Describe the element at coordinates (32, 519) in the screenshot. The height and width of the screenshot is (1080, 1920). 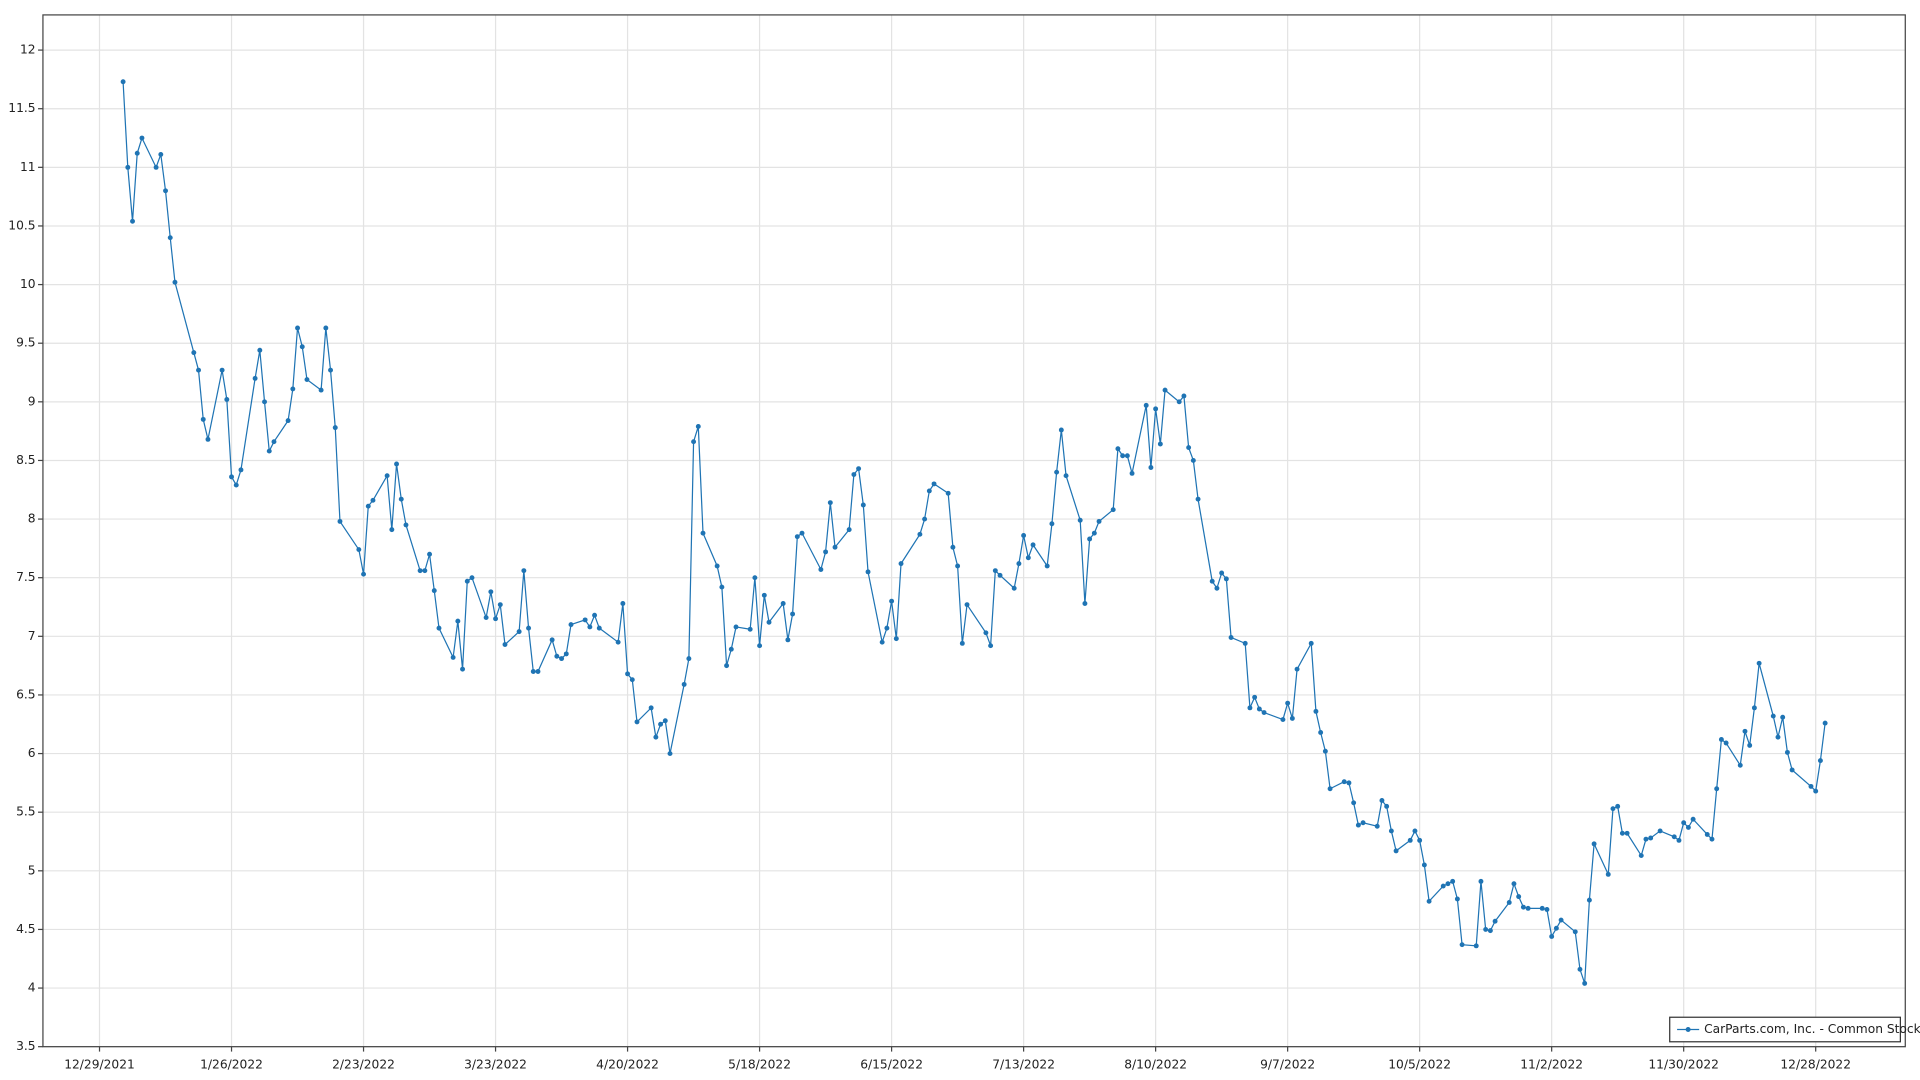
I see `y-tick-label: 8` at that location.